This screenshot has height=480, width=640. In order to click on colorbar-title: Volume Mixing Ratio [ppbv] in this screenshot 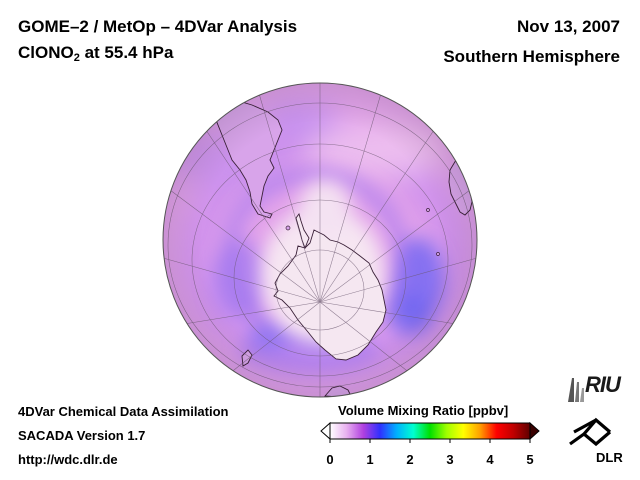, I will do `click(423, 410)`.